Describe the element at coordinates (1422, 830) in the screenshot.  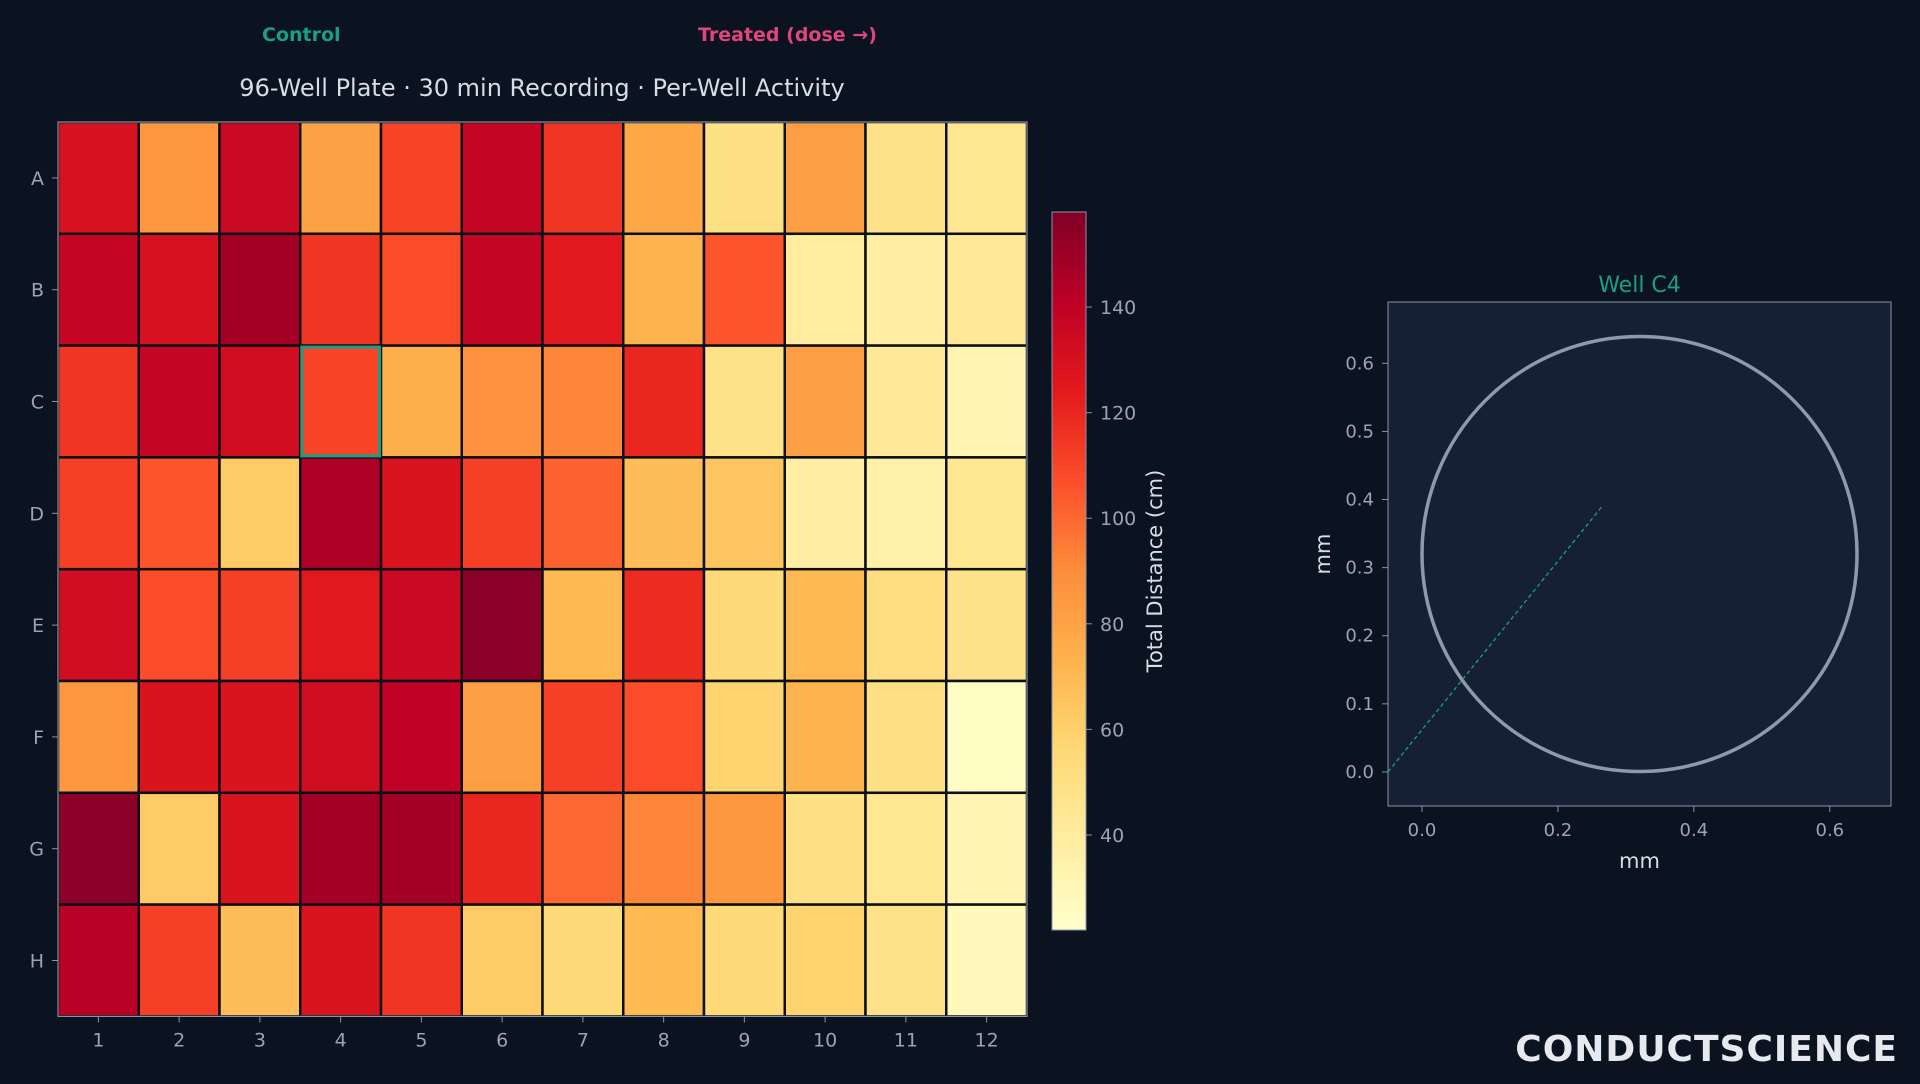
I see `x-tick-label: 0.0` at that location.